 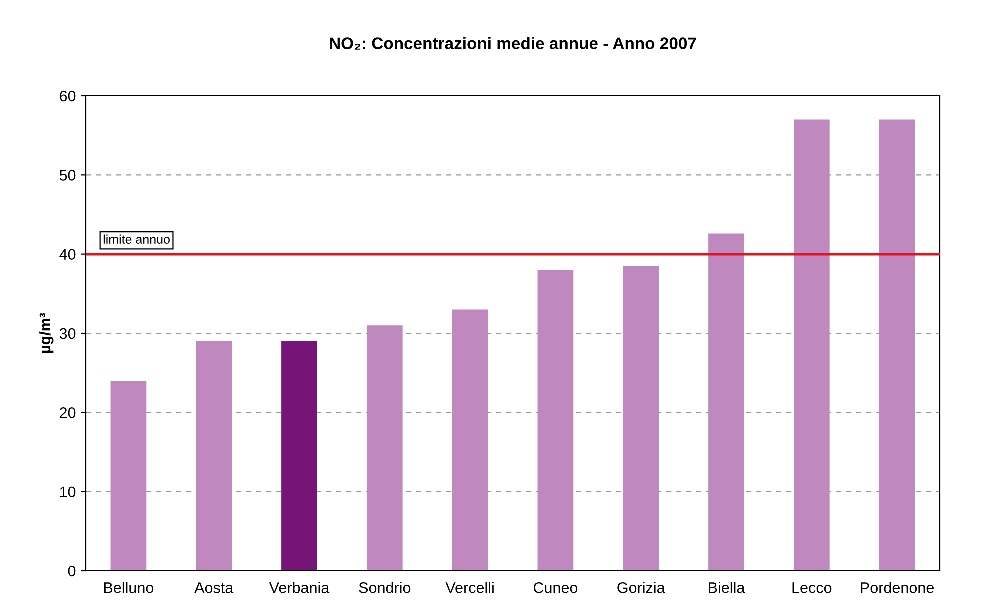 I want to click on y-tick-label: 0, so click(x=72, y=571).